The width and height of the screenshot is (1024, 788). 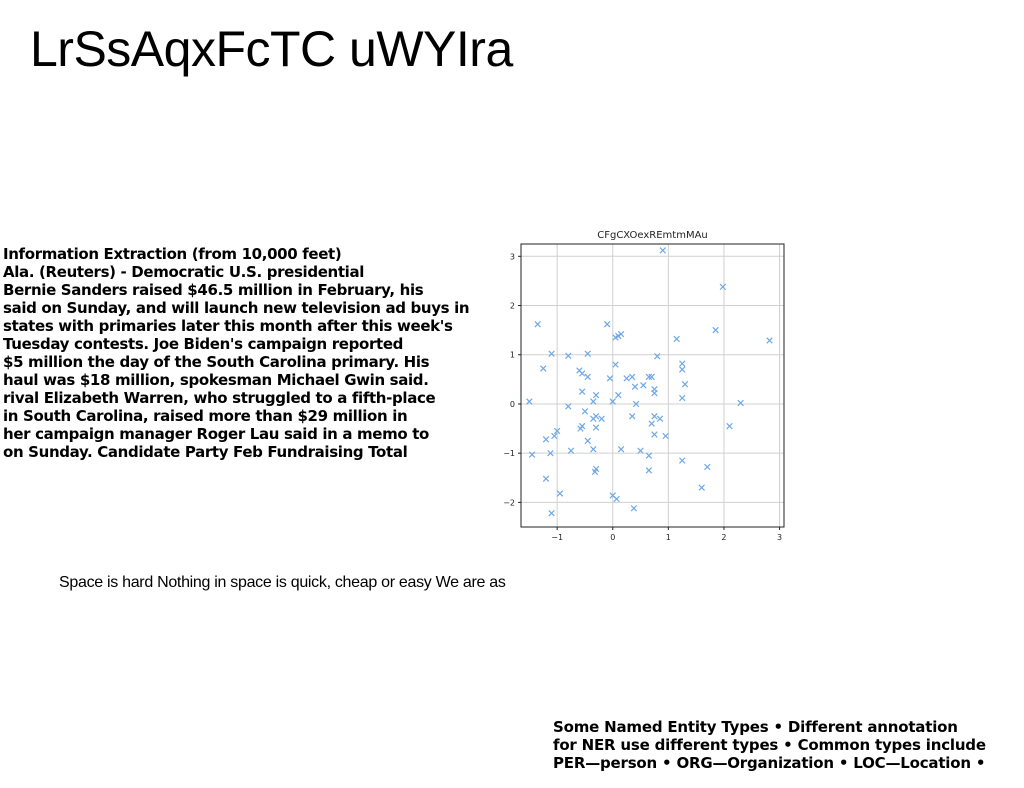 I want to click on x-tick-label: 0, so click(x=612, y=537).